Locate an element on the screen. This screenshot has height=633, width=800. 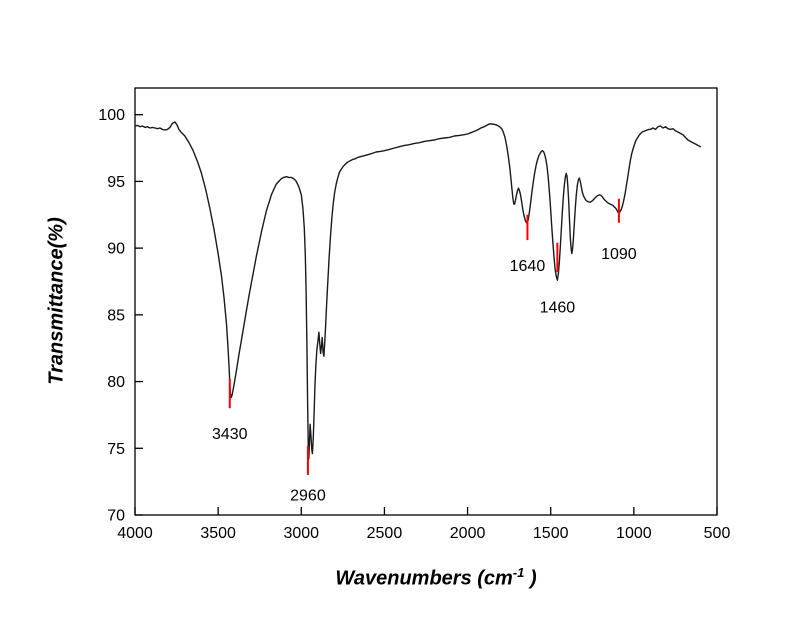
x-axis-title-superscript: -1 is located at coordinates (518, 572).